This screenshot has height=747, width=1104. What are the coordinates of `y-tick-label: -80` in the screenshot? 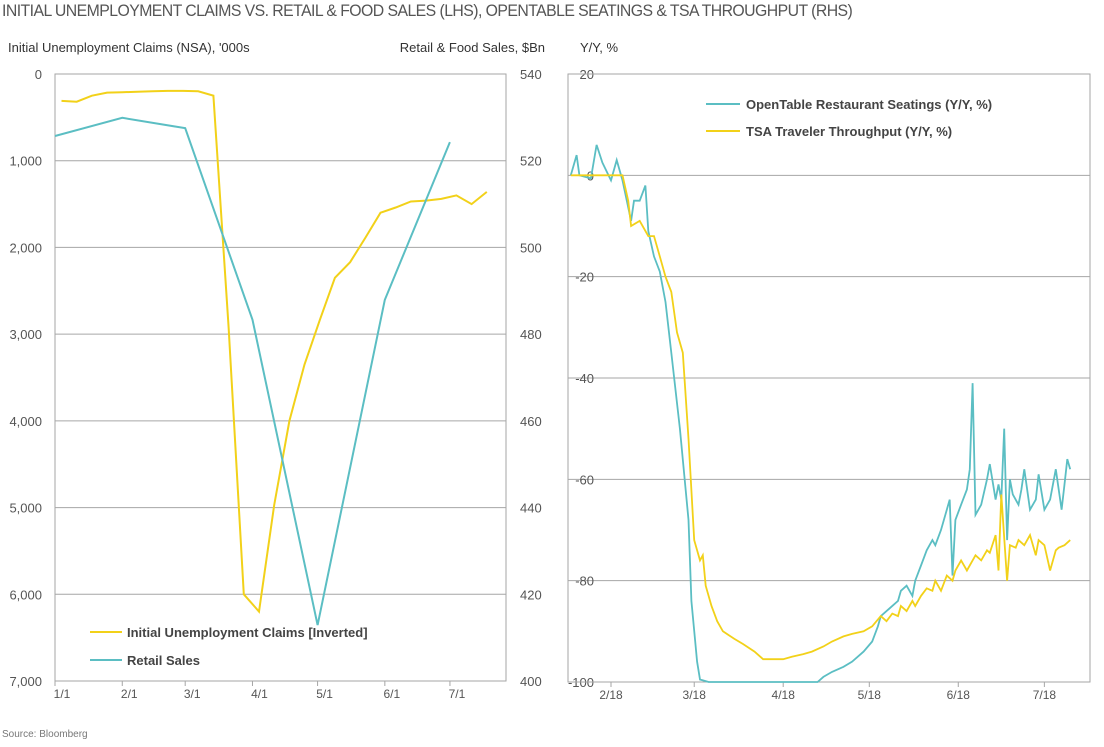 It's located at (584, 581).